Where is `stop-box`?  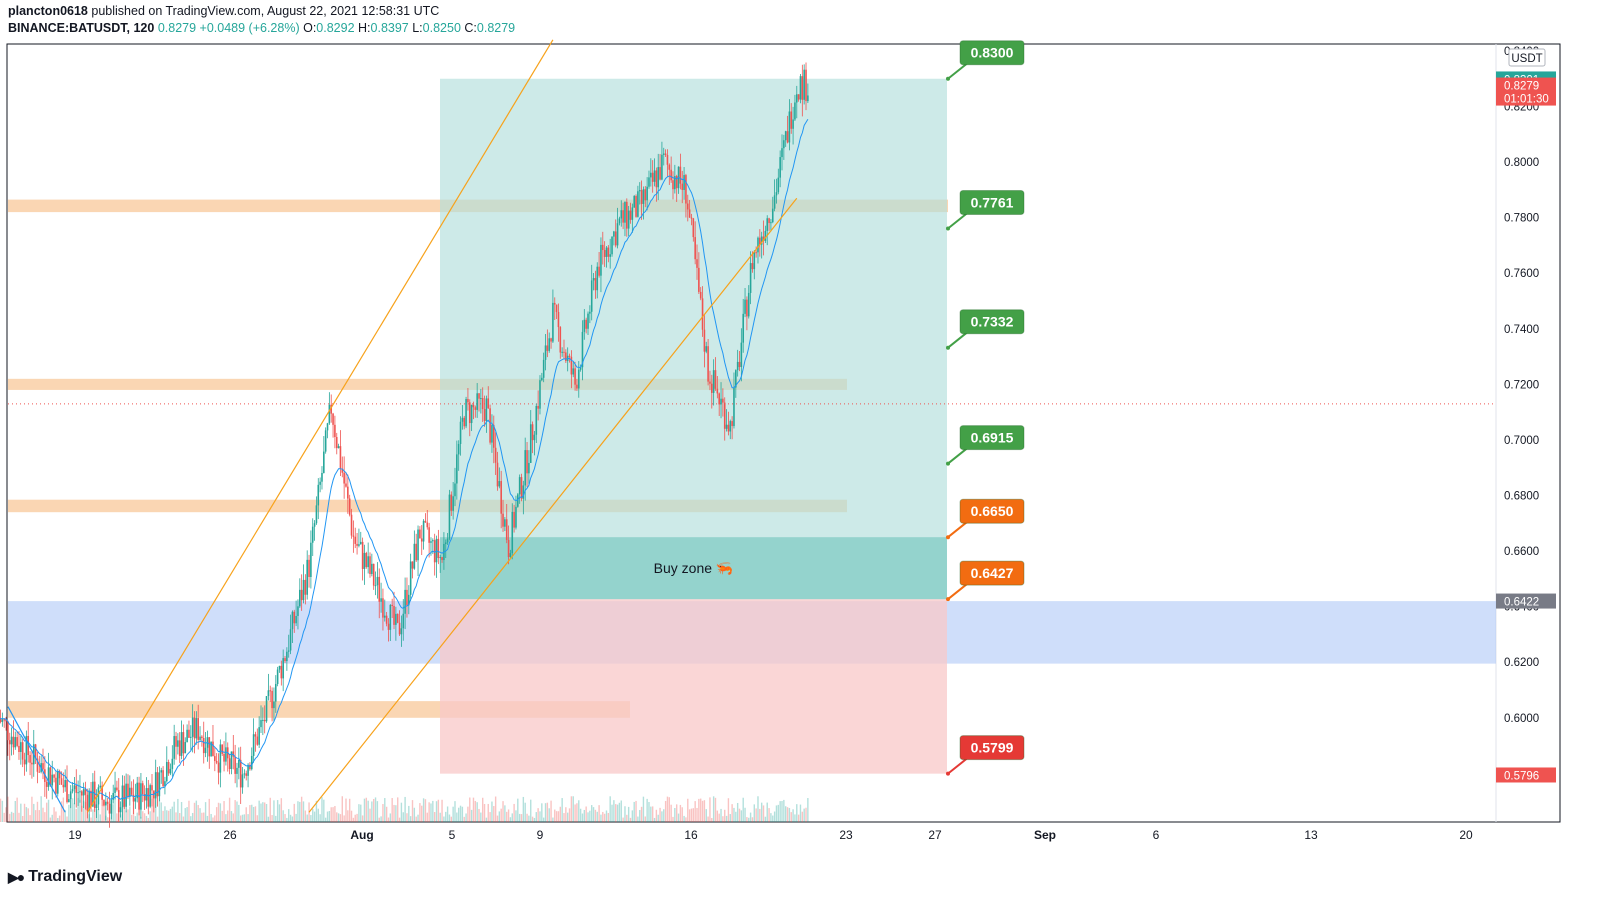
stop-box is located at coordinates (693, 686).